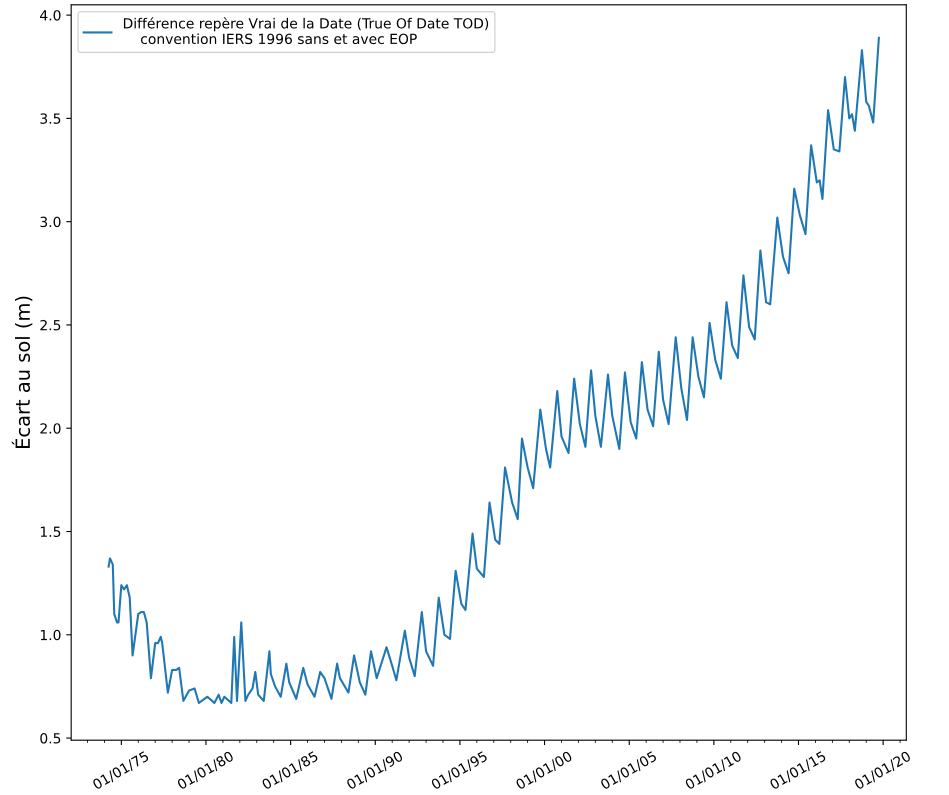  I want to click on y-tick-label: 3.0, so click(50, 222).